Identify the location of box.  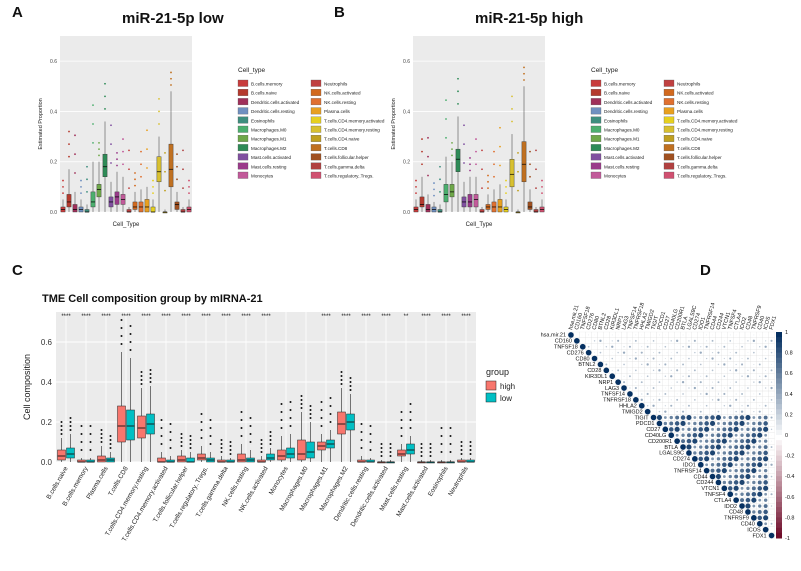
(159, 169).